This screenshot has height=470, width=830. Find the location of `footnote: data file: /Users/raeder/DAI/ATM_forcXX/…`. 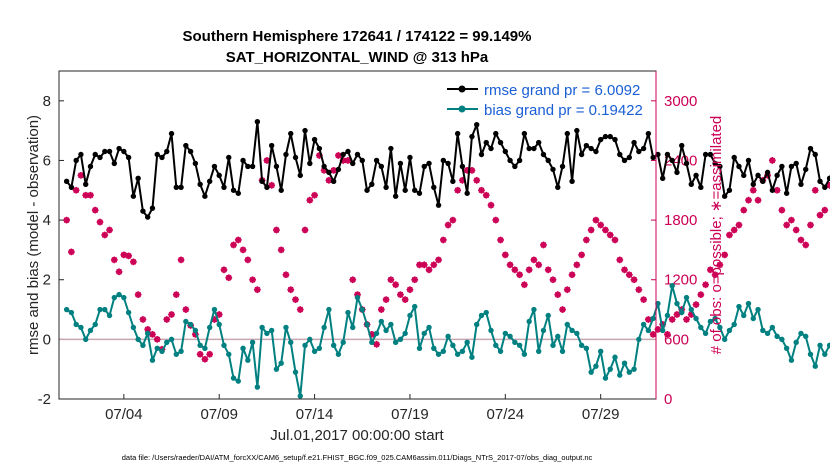

footnote: data file: /Users/raeder/DAI/ATM_forcXX/… is located at coordinates (357, 457).